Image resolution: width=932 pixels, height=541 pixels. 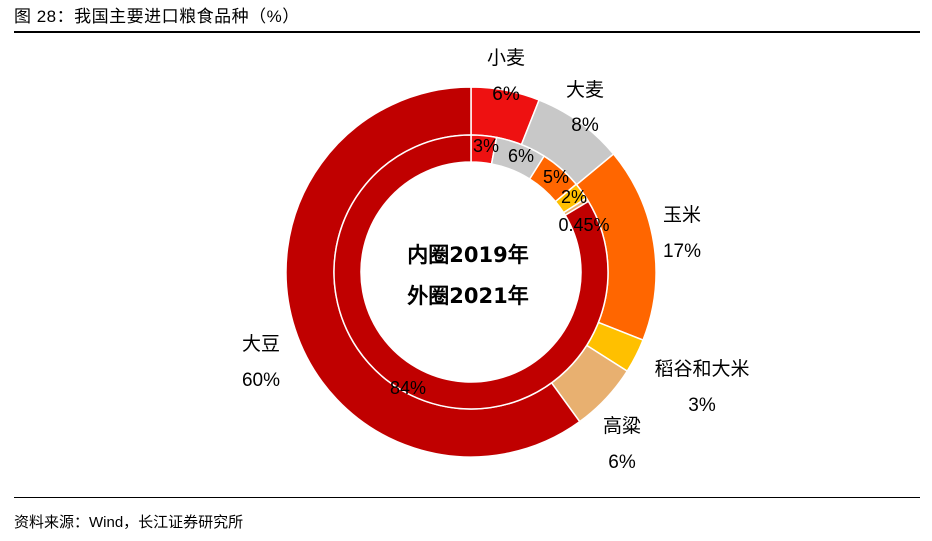 I want to click on outer-category-label-soybean: 大豆, so click(x=261, y=344).